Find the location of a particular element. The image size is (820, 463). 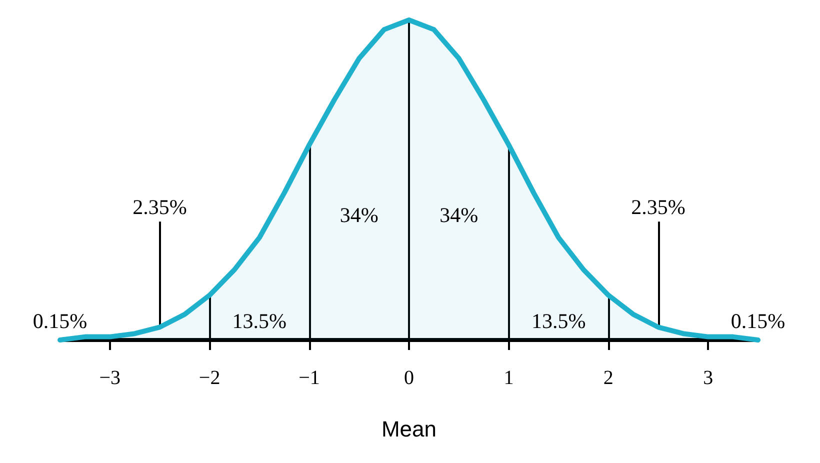

x-tick-label: 1 is located at coordinates (509, 378).